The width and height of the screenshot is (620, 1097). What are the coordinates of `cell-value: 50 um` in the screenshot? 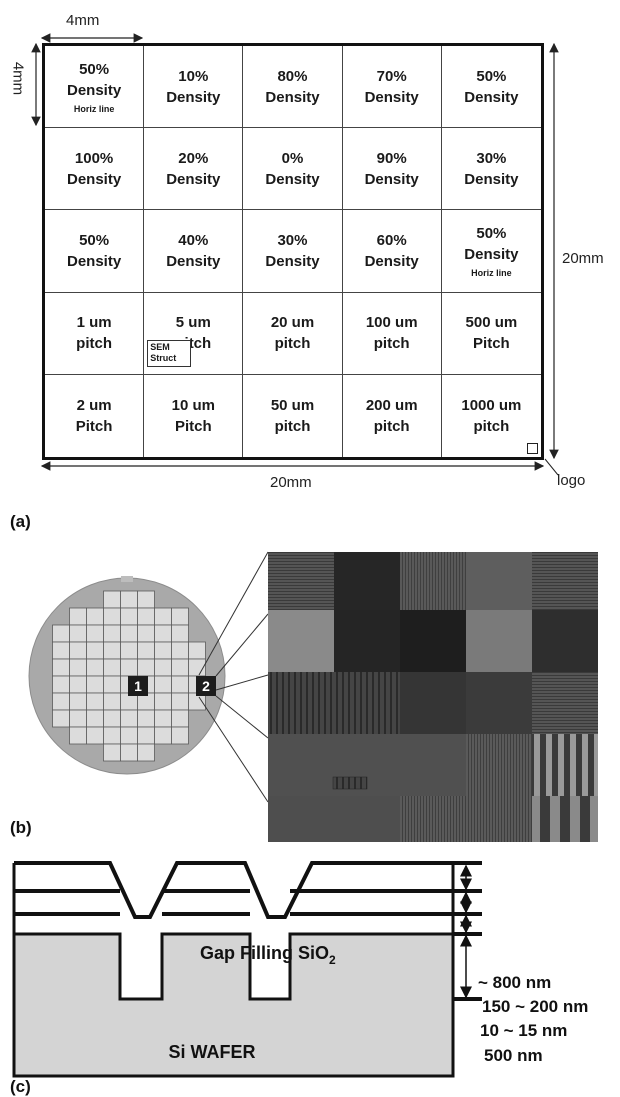 It's located at (292, 405).